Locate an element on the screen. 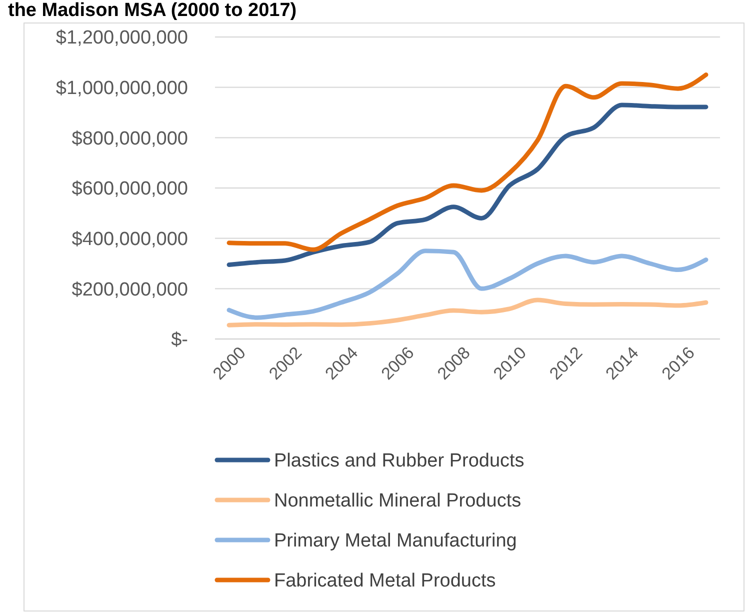 This screenshot has height=613, width=748. y-tick-label: $- is located at coordinates (179, 340).